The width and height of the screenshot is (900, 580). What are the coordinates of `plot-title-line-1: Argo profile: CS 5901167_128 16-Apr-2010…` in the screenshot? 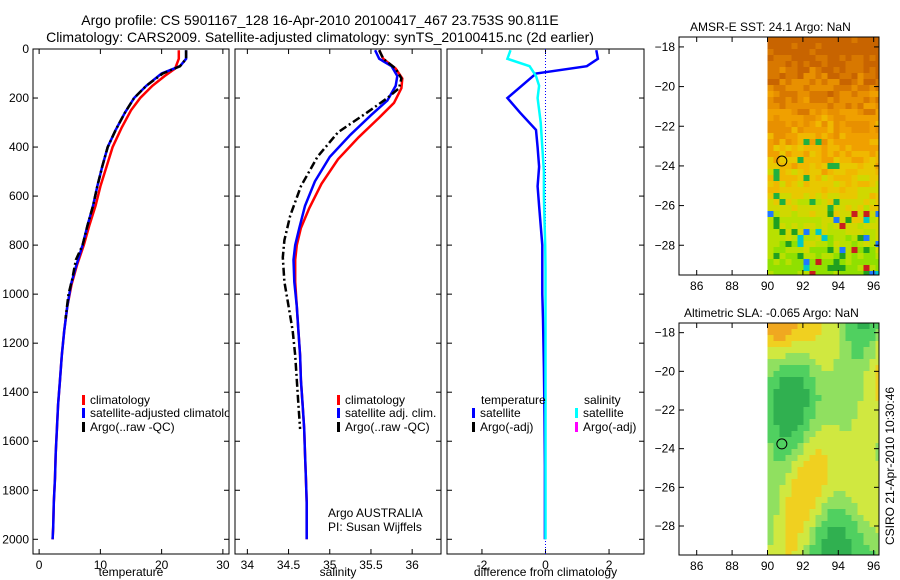 It's located at (320, 20).